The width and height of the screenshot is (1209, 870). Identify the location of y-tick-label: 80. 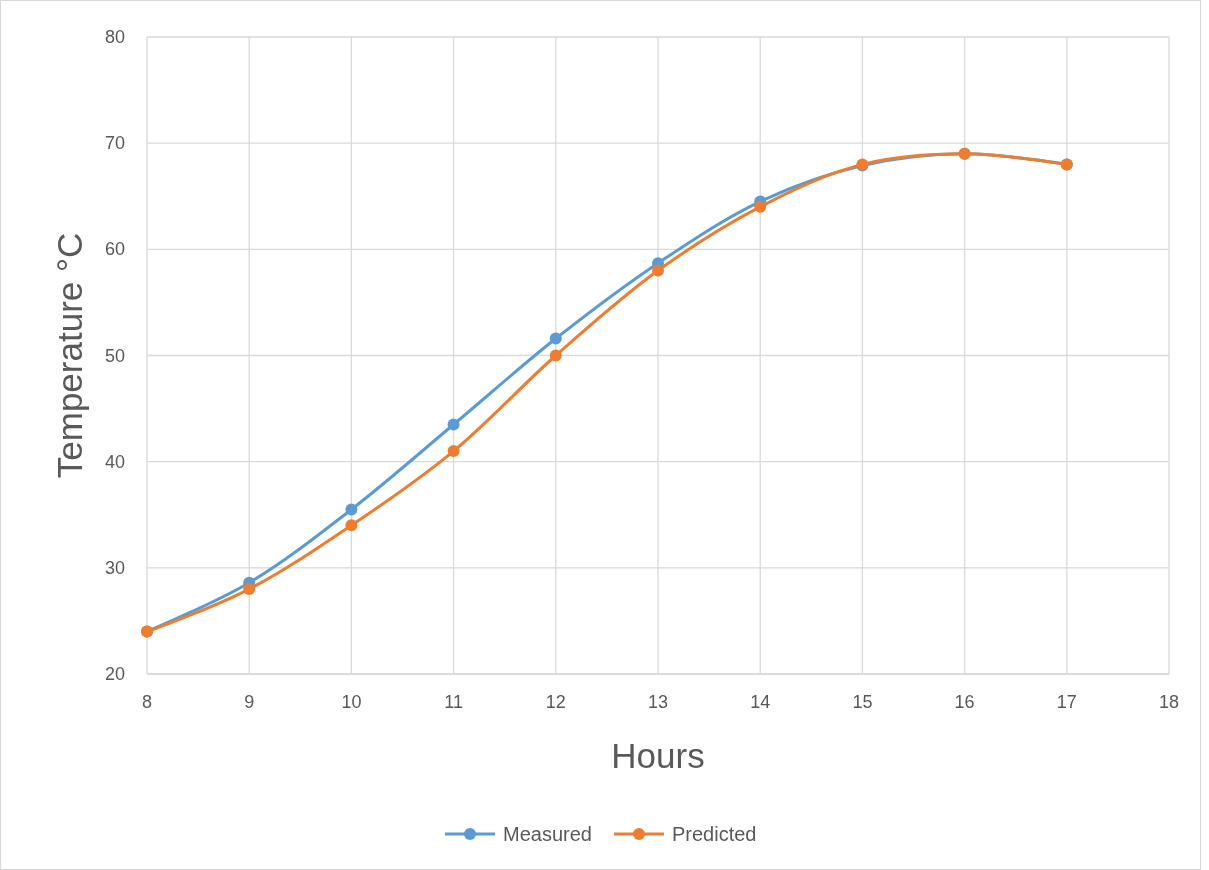
(114, 37).